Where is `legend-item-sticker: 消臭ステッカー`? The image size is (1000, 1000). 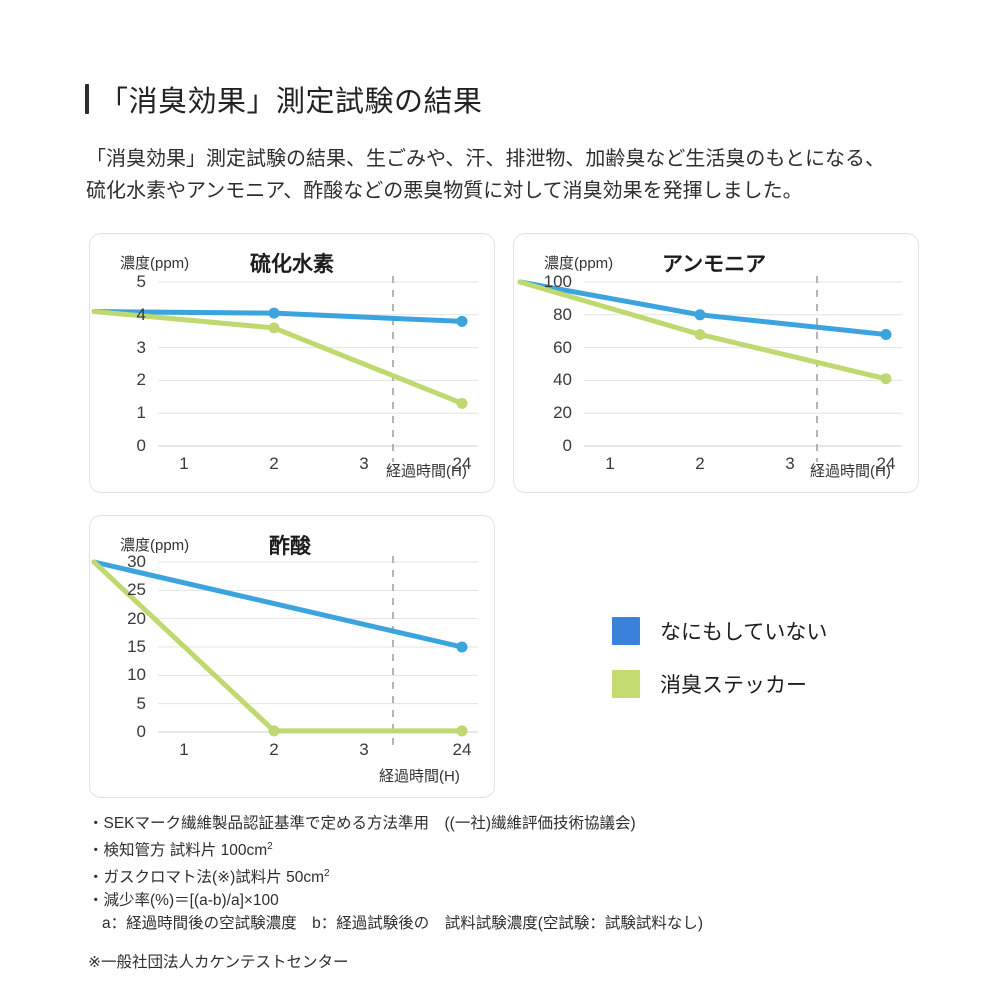
legend-item-sticker: 消臭ステッカー is located at coordinates (719, 684).